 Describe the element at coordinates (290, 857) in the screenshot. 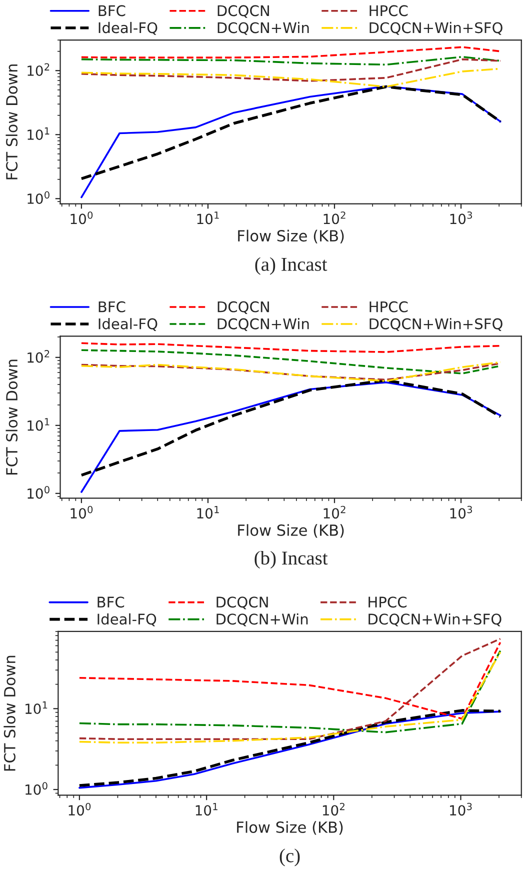

I see `text: (c)` at that location.